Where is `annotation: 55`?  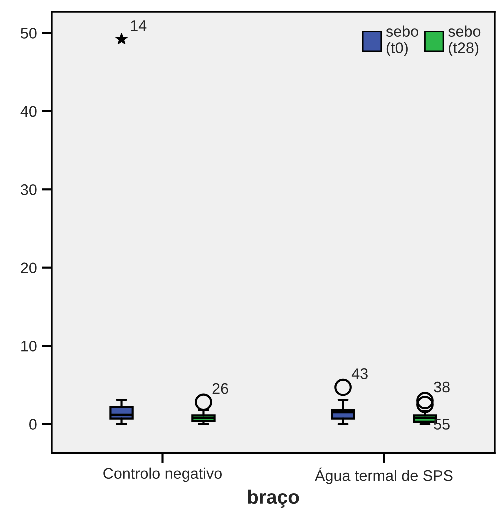 annotation: 55 is located at coordinates (442, 424).